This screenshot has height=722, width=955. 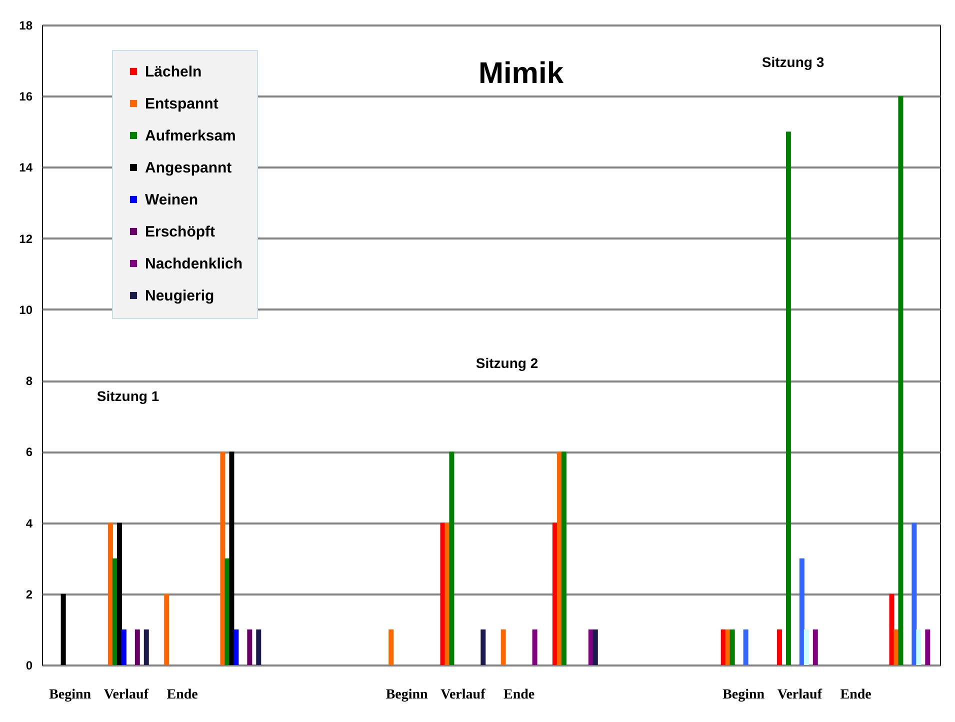 What do you see at coordinates (26, 239) in the screenshot?
I see `y-tick-label: 12` at bounding box center [26, 239].